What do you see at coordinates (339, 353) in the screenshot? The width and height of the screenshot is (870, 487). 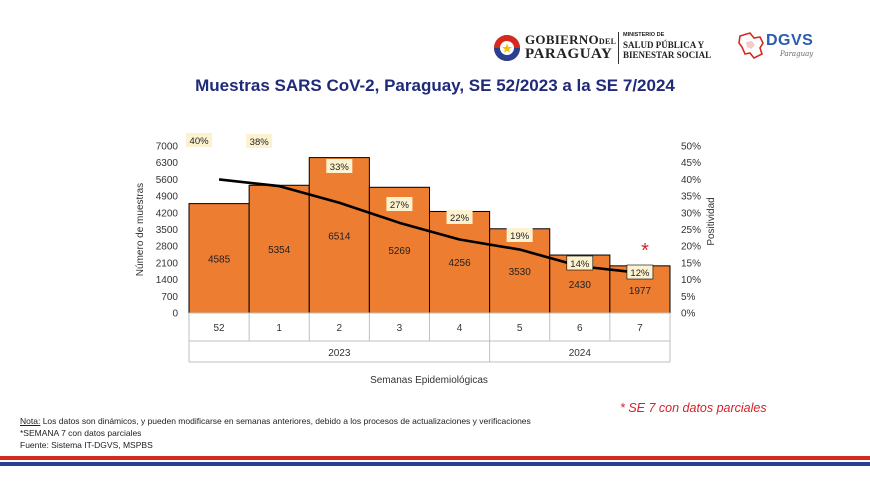 I see `x-group-label: 2023` at bounding box center [339, 353].